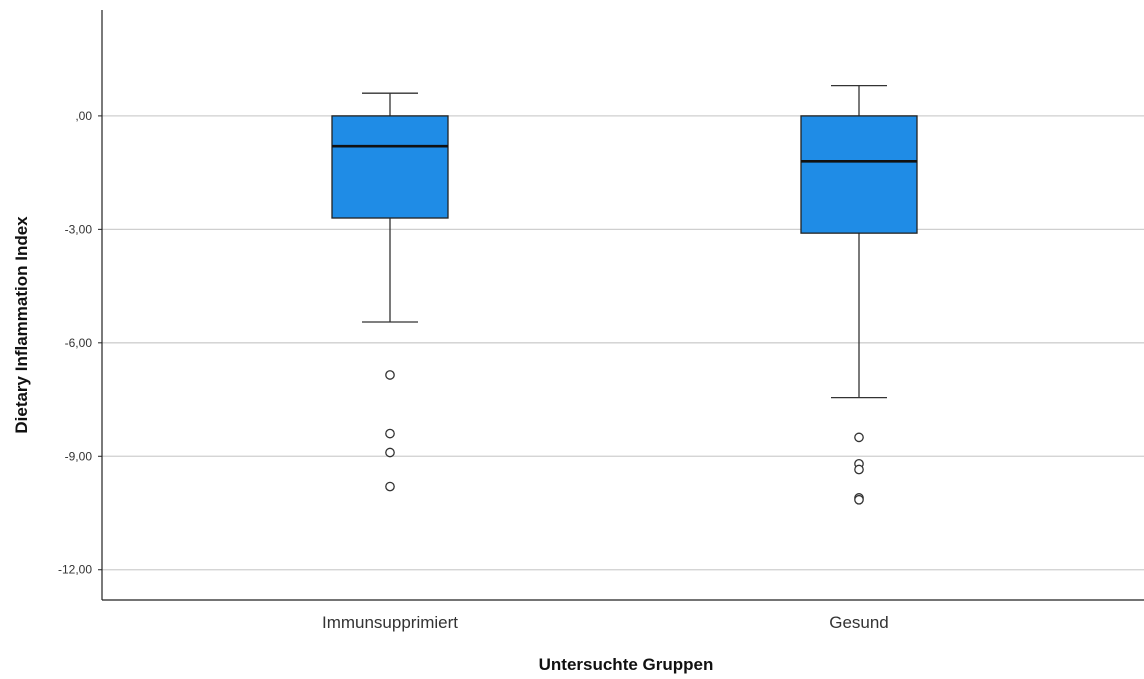 The width and height of the screenshot is (1144, 679). I want to click on y-tick-label: -9,00, so click(79, 456).